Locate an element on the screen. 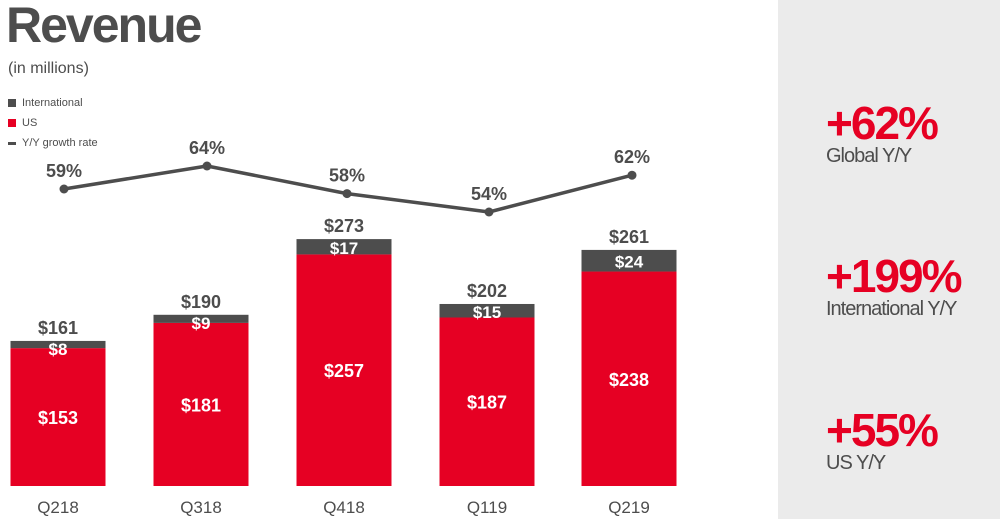  bar-international-Q218 is located at coordinates (58, 344).